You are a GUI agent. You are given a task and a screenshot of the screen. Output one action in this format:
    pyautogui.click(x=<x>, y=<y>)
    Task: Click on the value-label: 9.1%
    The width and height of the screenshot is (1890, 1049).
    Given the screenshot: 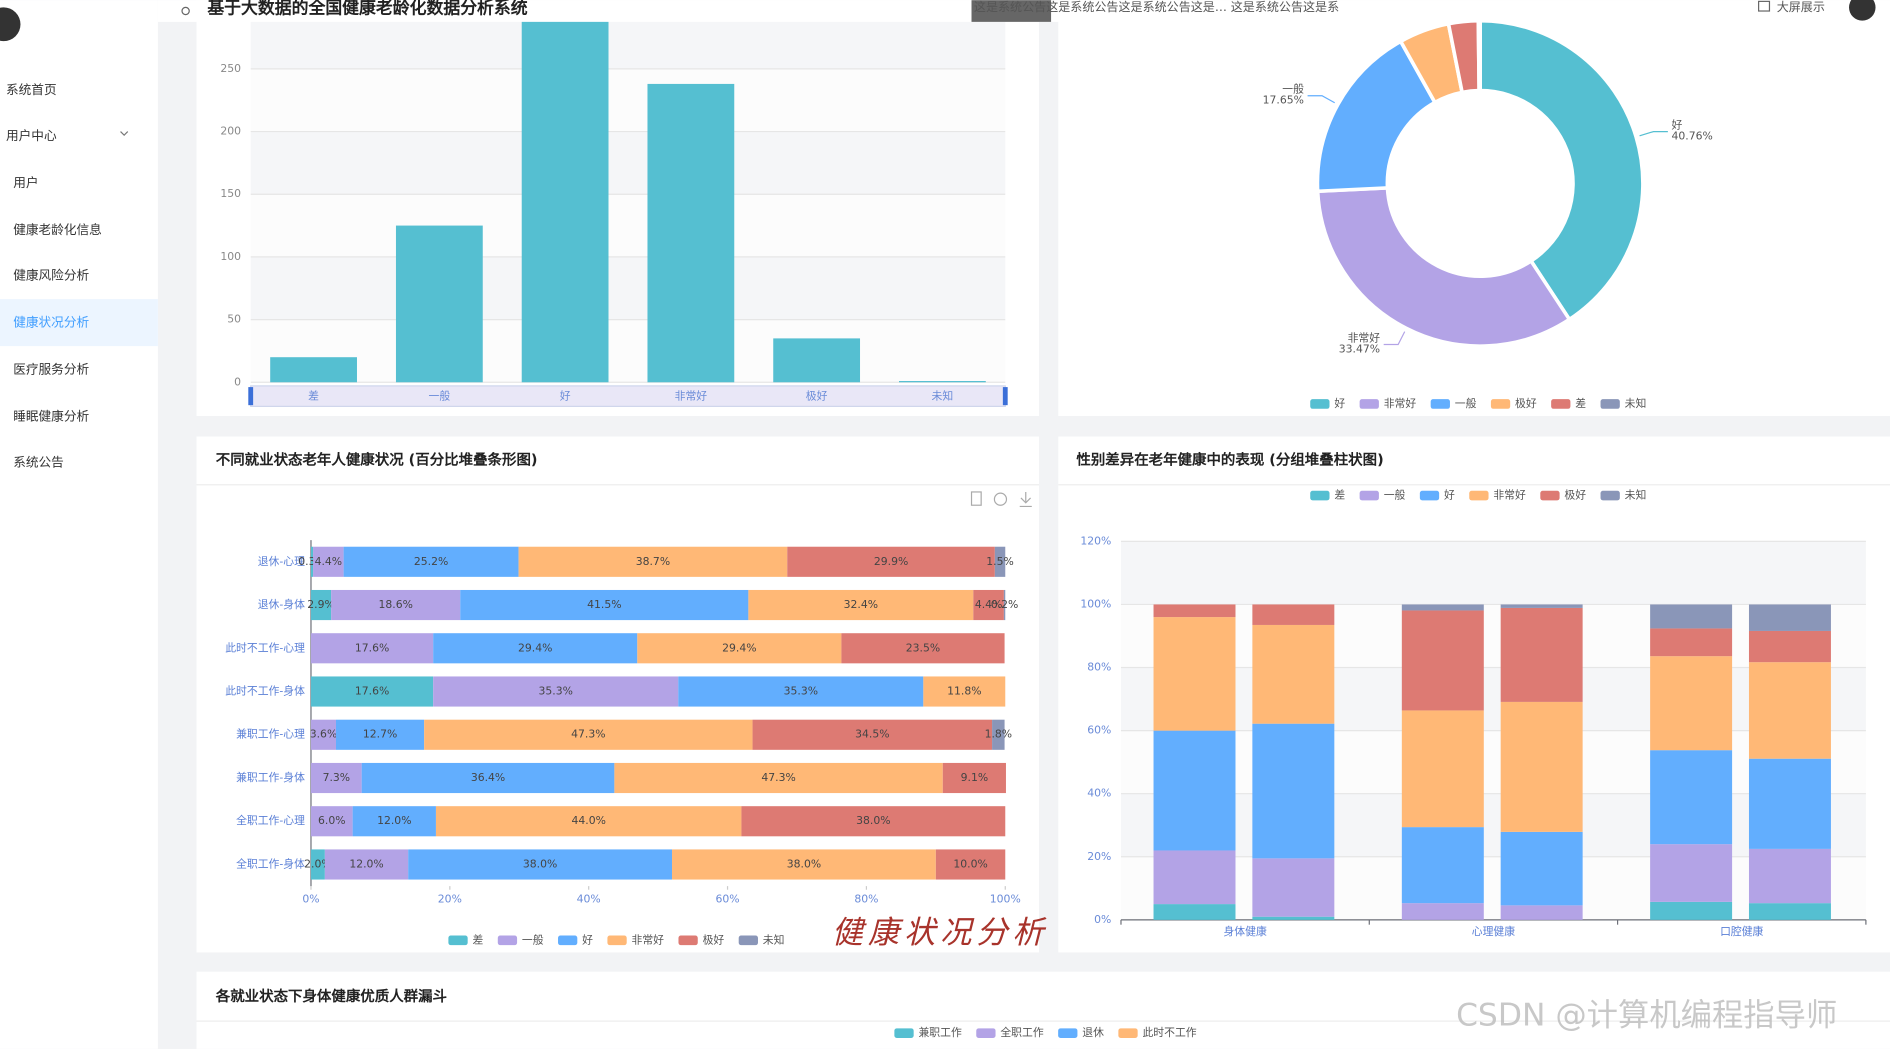 What is the action you would take?
    pyautogui.click(x=975, y=777)
    